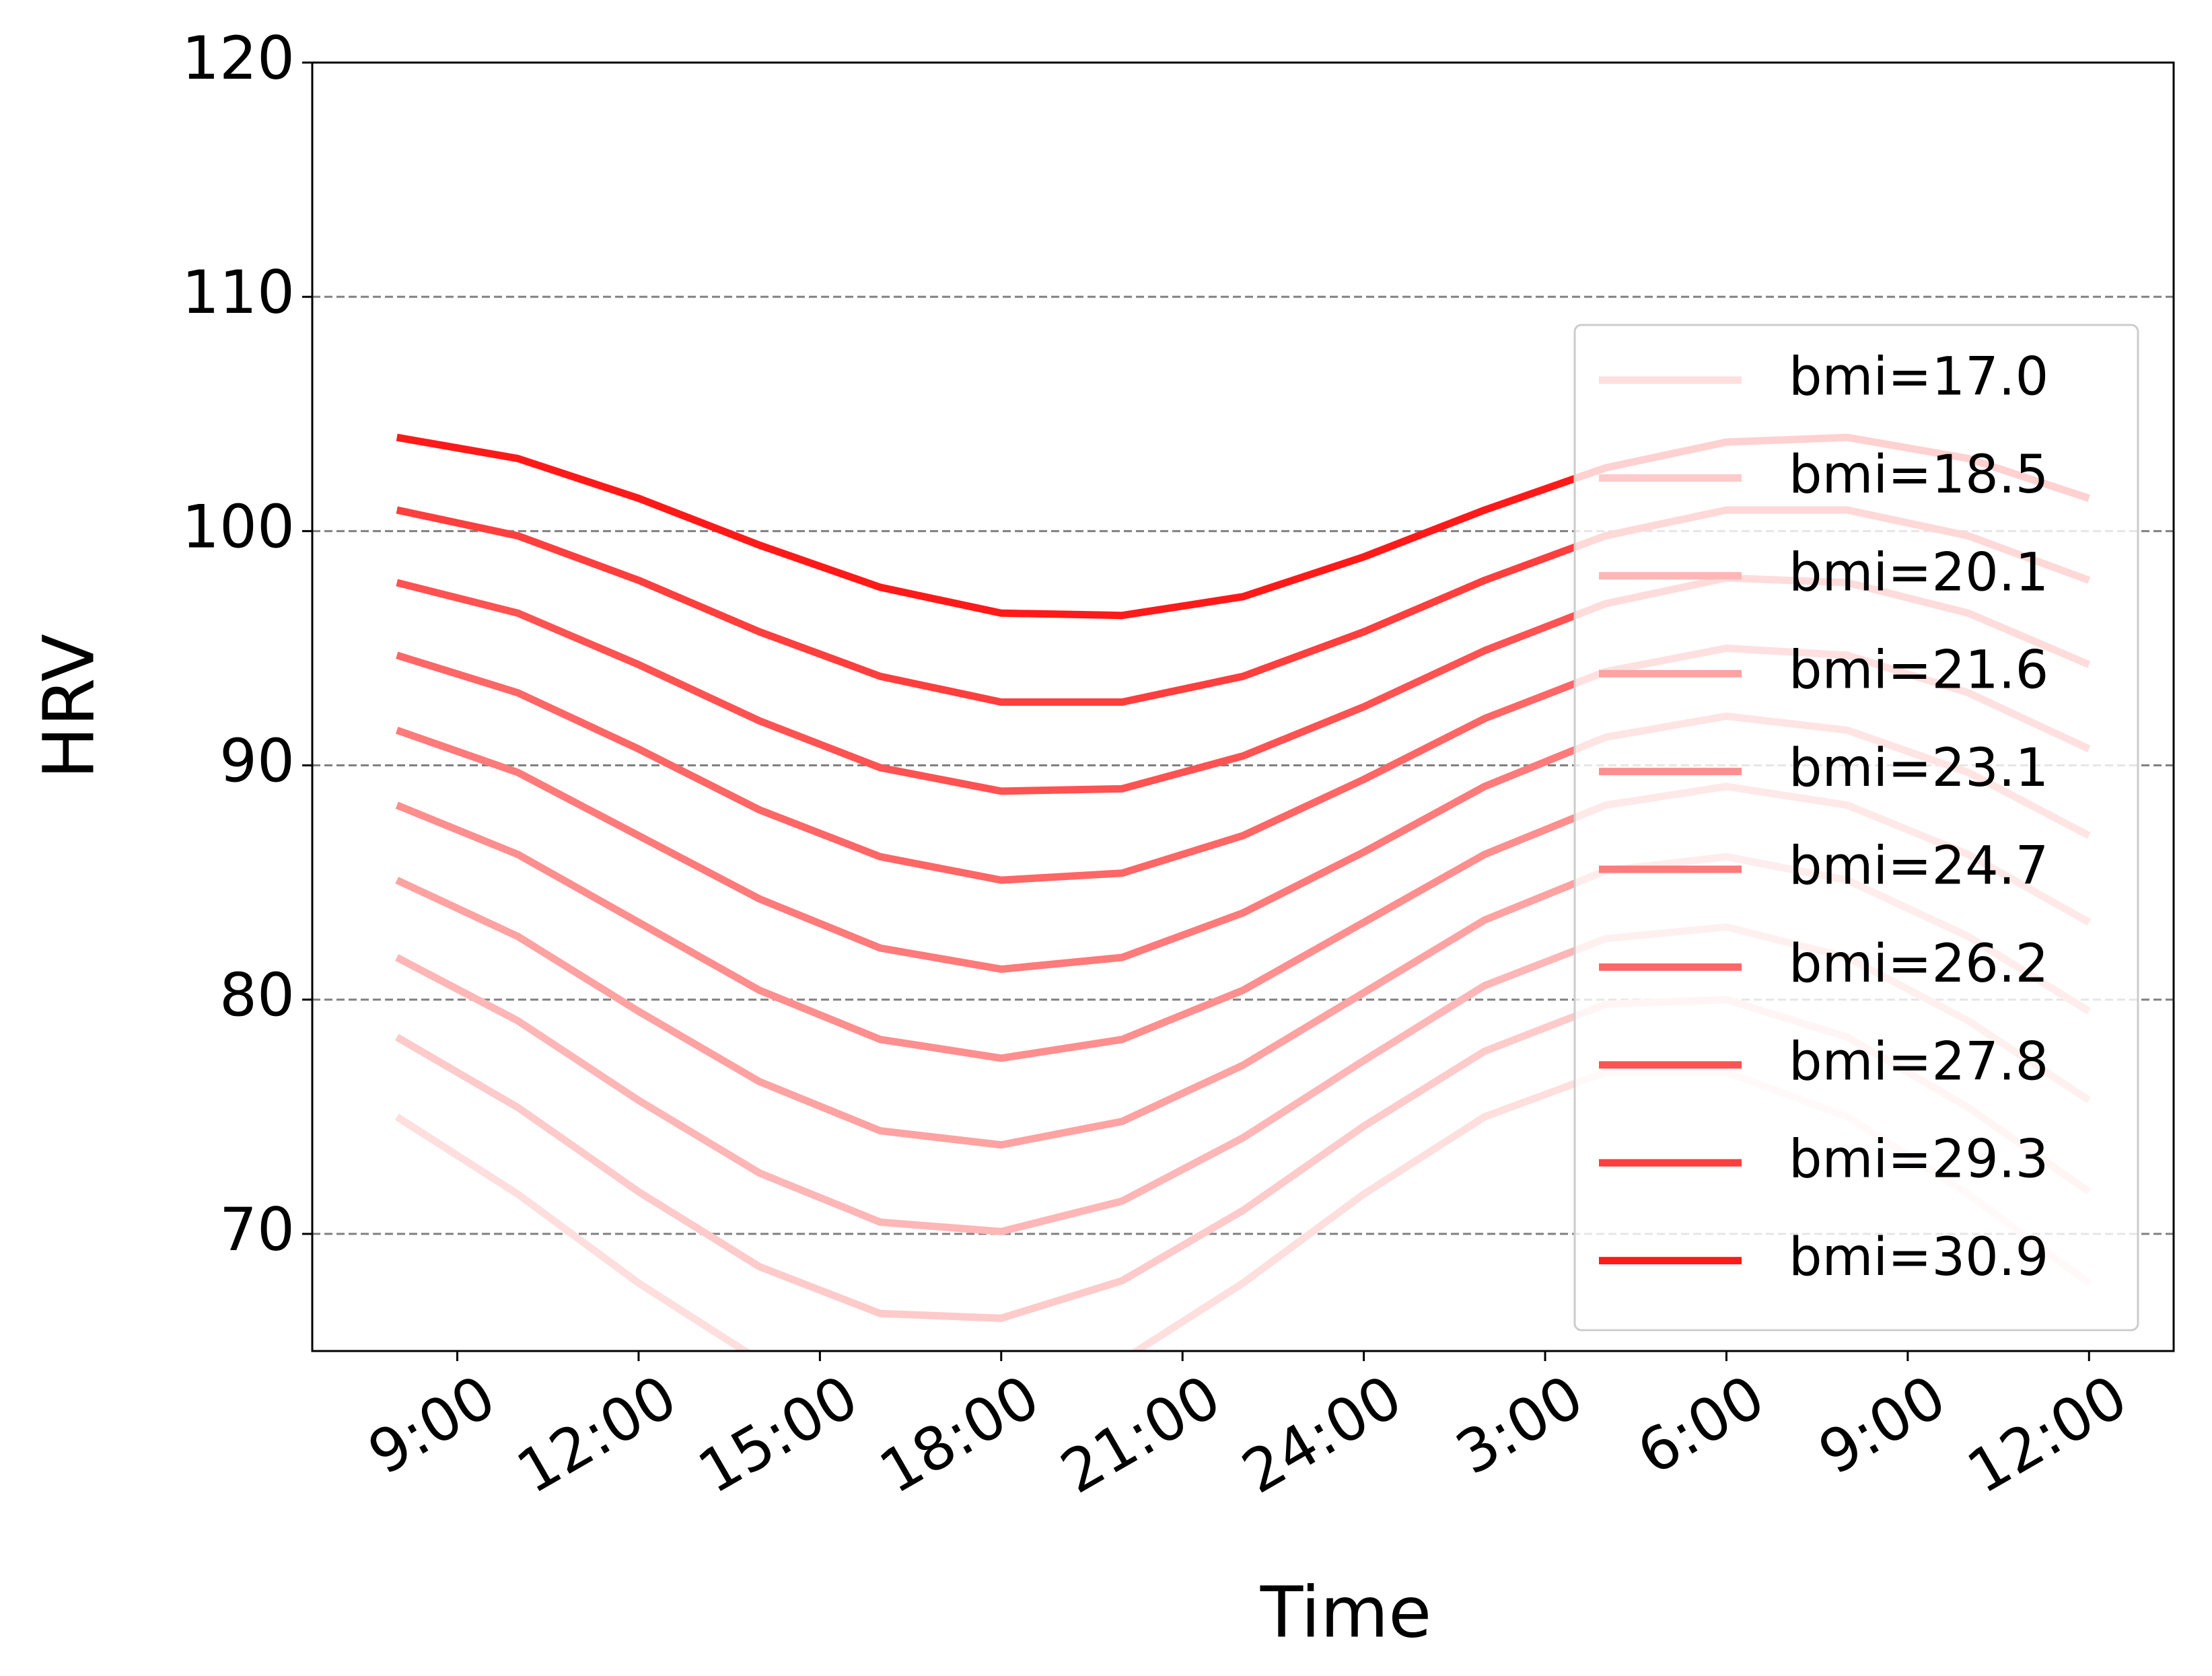 The width and height of the screenshot is (2212, 1676). I want to click on y-tick-label: 100, so click(238, 526).